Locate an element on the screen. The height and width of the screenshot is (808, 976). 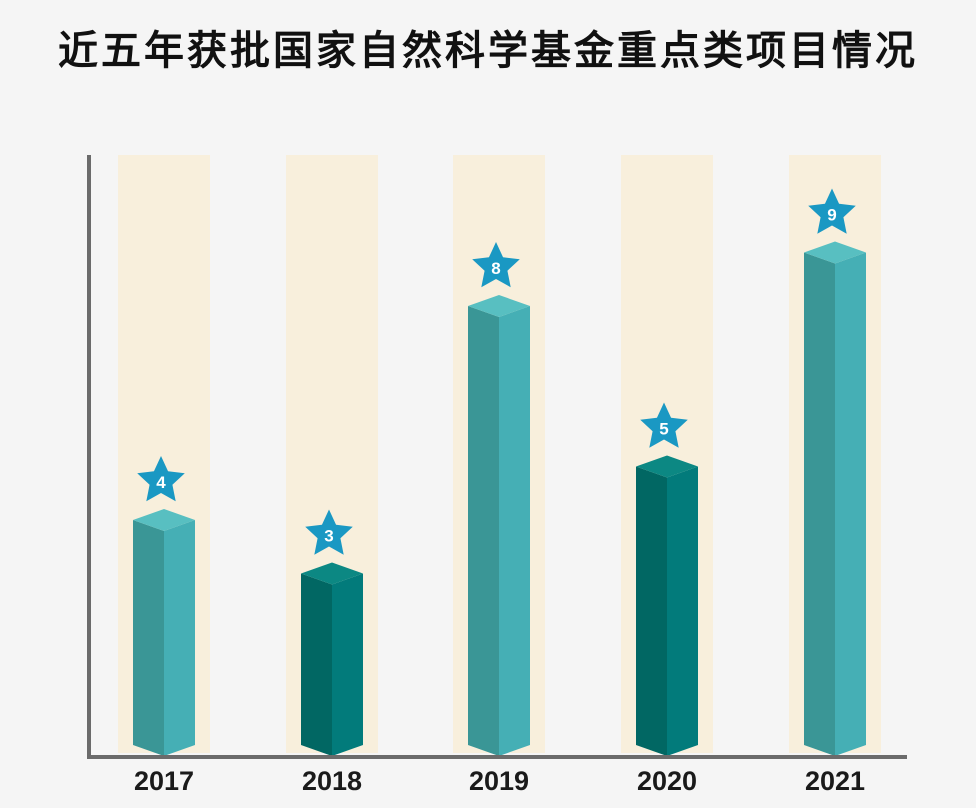
x-tick-label-2021: 2021 is located at coordinates (835, 781).